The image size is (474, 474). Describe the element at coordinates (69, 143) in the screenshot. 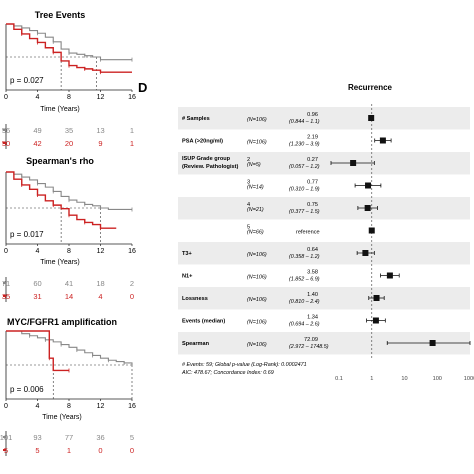

I see `risk-count: 20` at that location.